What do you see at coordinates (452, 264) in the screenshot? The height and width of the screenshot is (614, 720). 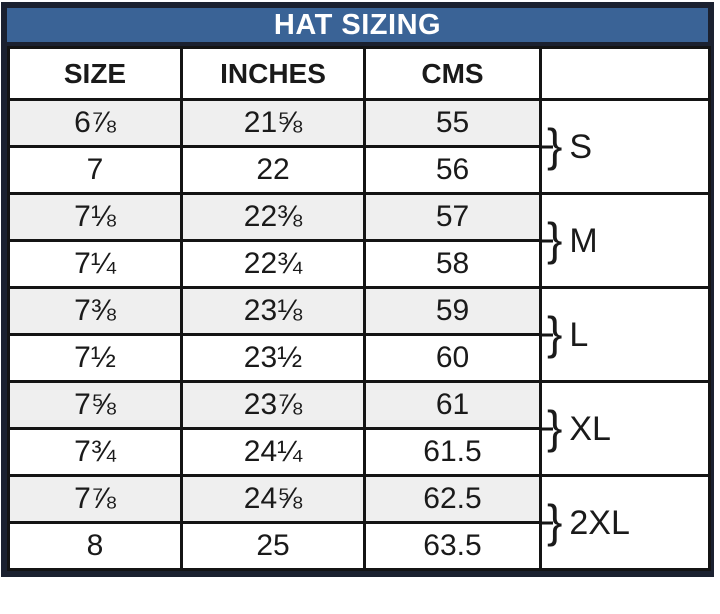 I see `cms-cell: 58` at bounding box center [452, 264].